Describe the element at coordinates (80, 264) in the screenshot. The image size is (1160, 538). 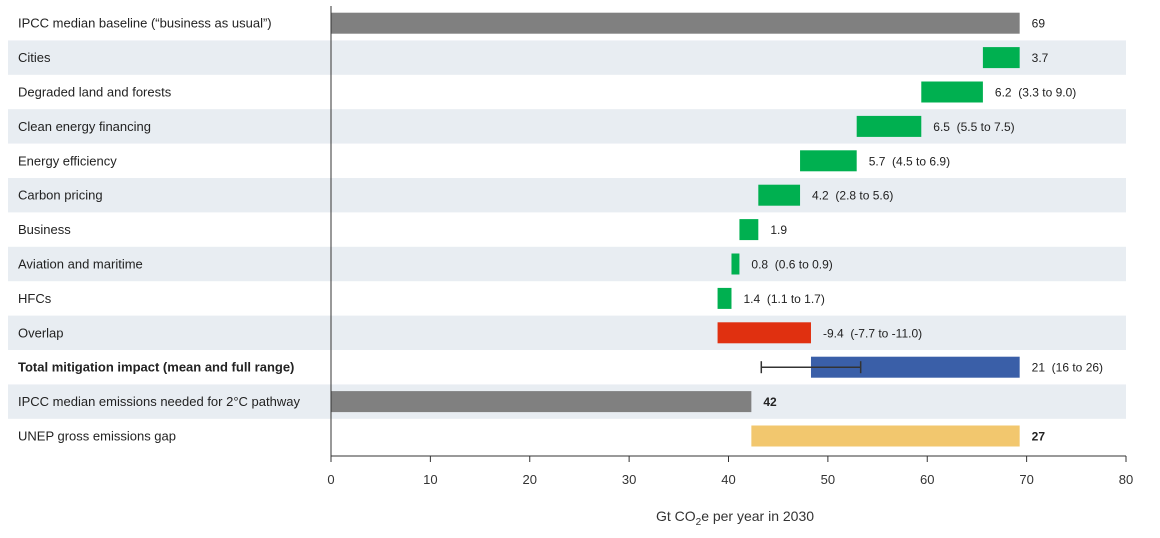
I see `row-label: Aviation and maritime` at that location.